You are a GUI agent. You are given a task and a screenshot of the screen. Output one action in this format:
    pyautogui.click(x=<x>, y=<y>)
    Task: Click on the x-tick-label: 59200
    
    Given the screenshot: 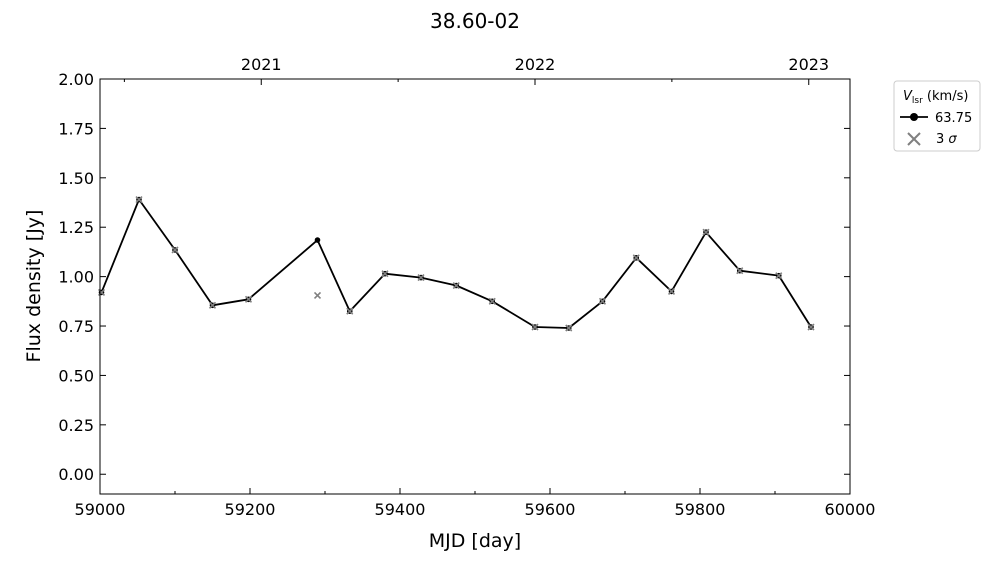 What is the action you would take?
    pyautogui.click(x=250, y=509)
    